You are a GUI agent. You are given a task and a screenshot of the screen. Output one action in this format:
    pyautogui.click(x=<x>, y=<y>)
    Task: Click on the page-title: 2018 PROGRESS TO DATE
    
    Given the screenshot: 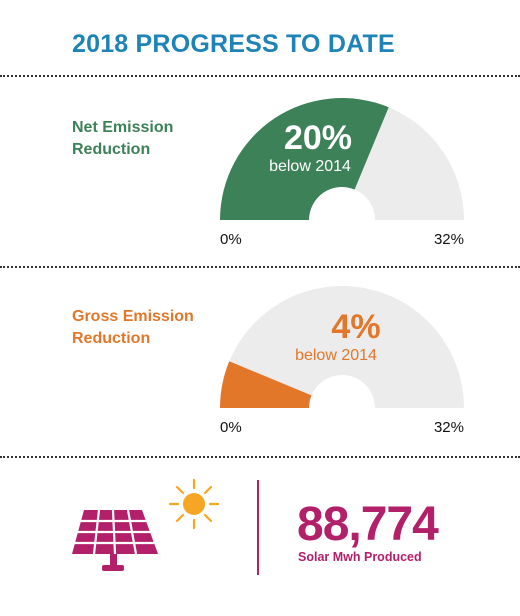 What is the action you would take?
    pyautogui.click(x=233, y=44)
    